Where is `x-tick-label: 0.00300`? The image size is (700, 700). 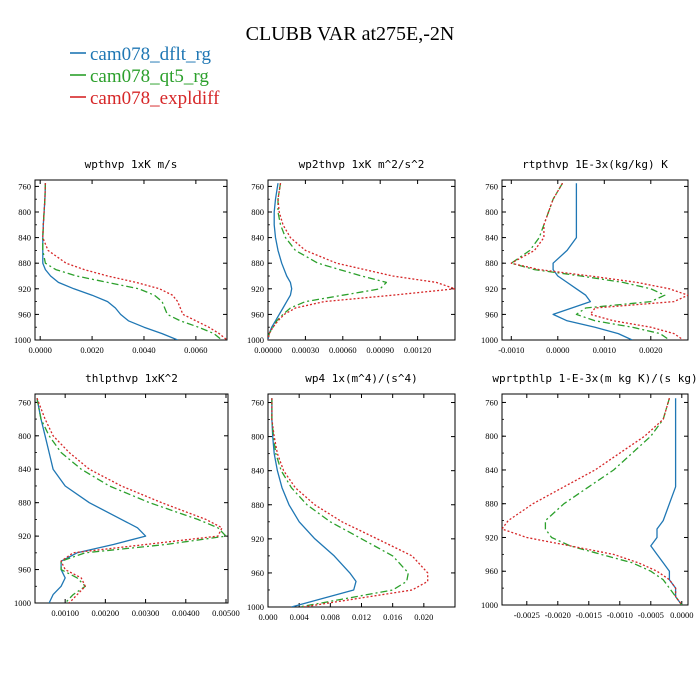 x-tick-label: 0.00300 is located at coordinates (146, 613).